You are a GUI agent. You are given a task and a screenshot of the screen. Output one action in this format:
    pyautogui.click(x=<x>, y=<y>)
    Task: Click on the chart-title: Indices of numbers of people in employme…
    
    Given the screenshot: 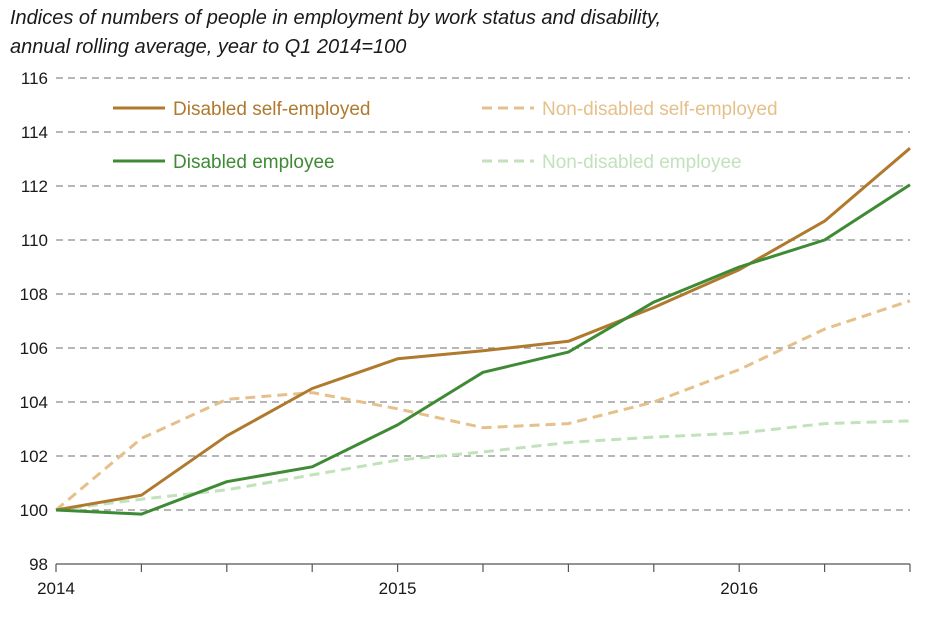 What is the action you would take?
    pyautogui.click(x=335, y=33)
    